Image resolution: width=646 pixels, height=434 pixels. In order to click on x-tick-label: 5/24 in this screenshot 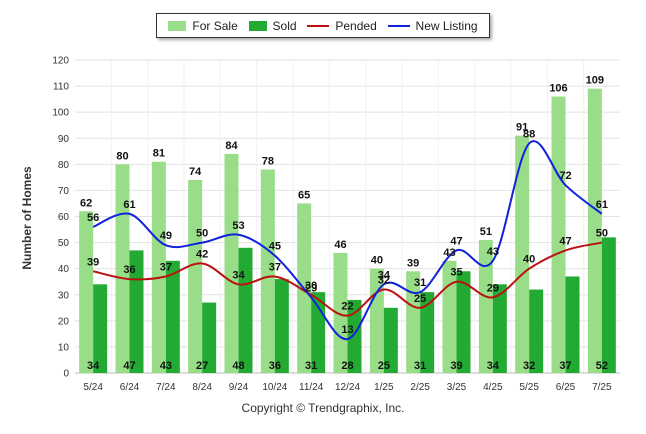, I will do `click(93, 387)`.